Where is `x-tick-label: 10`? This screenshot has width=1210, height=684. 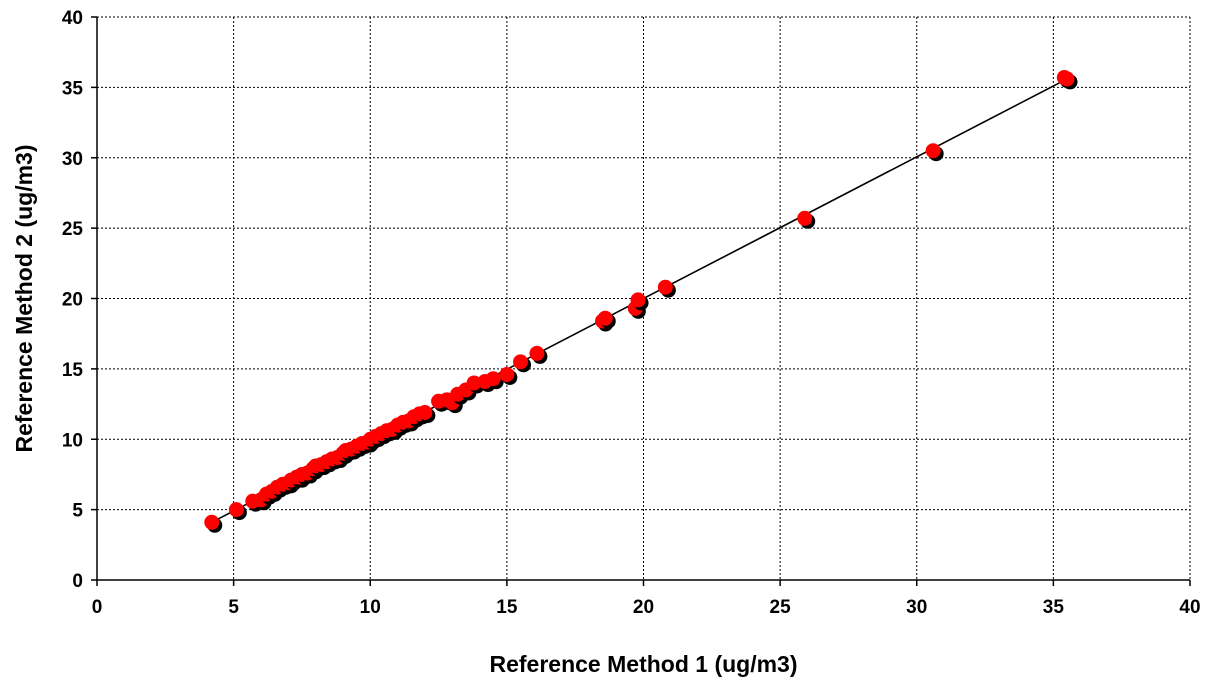 x-tick-label: 10 is located at coordinates (370, 607).